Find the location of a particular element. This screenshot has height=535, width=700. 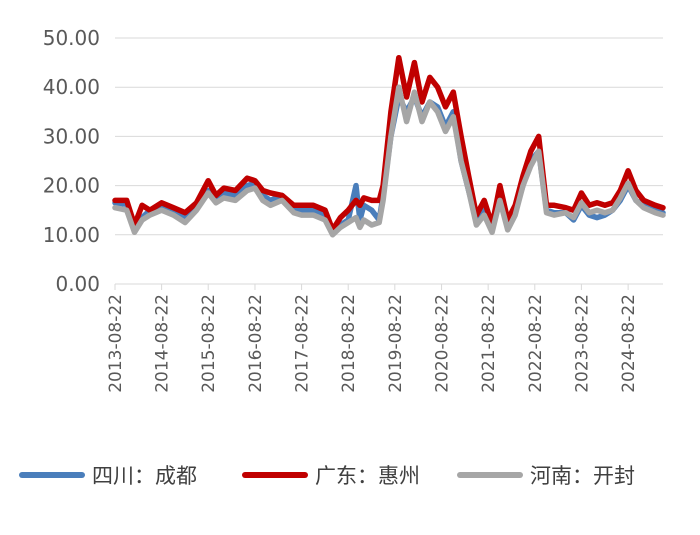

legend: 四川：成都 广东：惠州 河南：开封 is located at coordinates (327, 476).